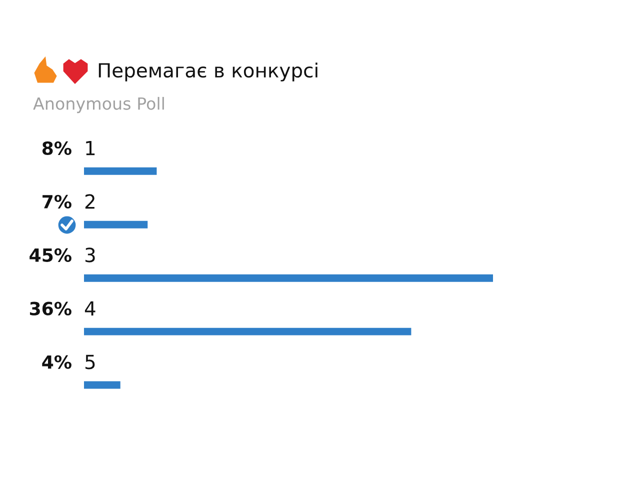 The image size is (640, 480). I want to click on chart-title: Перемагає в конкурсі, so click(208, 72).